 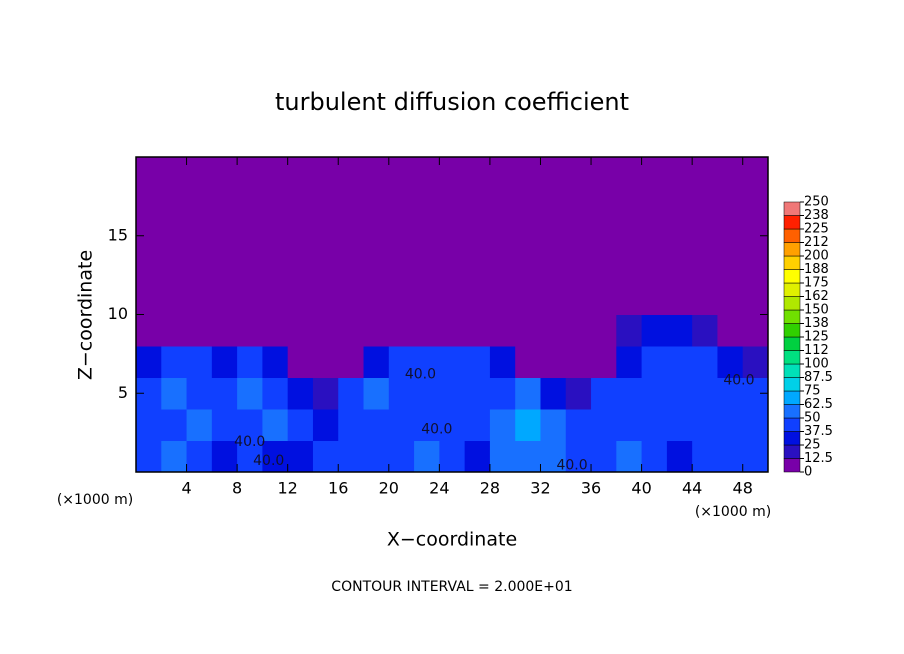 What do you see at coordinates (818, 377) in the screenshot?
I see `colorbar-label: 87.5` at bounding box center [818, 377].